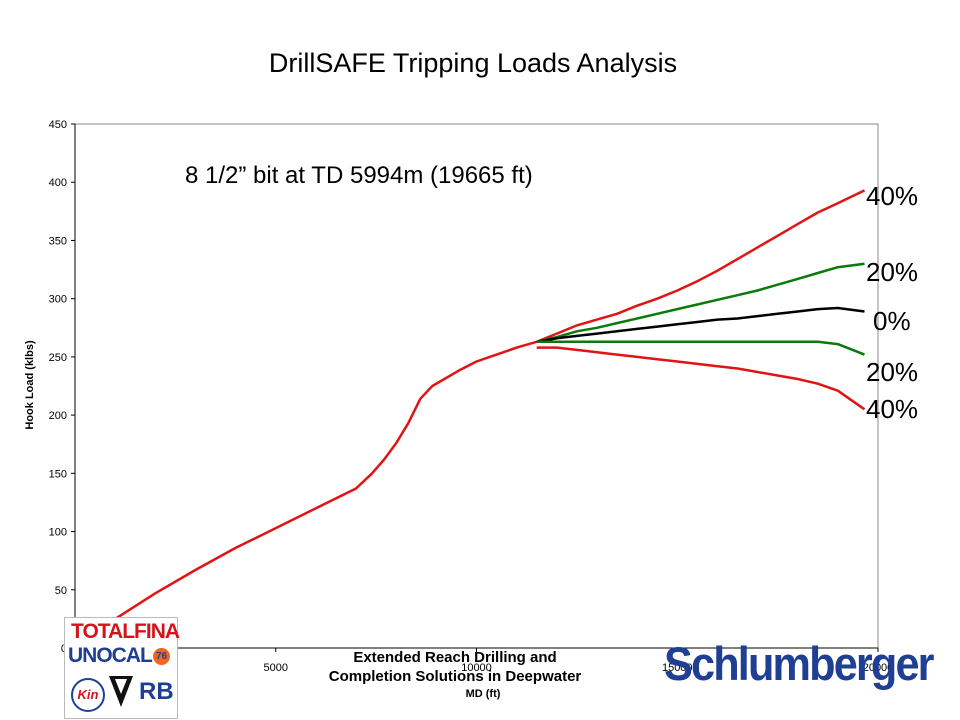  I want to click on unocal-76-badge: 76, so click(161, 656).